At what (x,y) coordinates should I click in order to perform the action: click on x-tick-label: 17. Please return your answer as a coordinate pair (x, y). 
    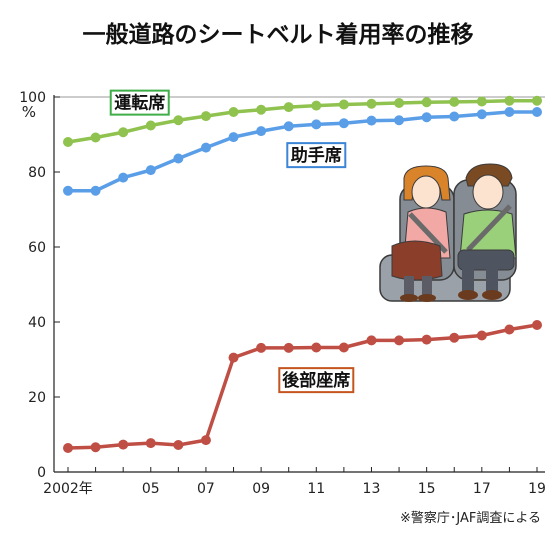
    Looking at the image, I should click on (482, 489).